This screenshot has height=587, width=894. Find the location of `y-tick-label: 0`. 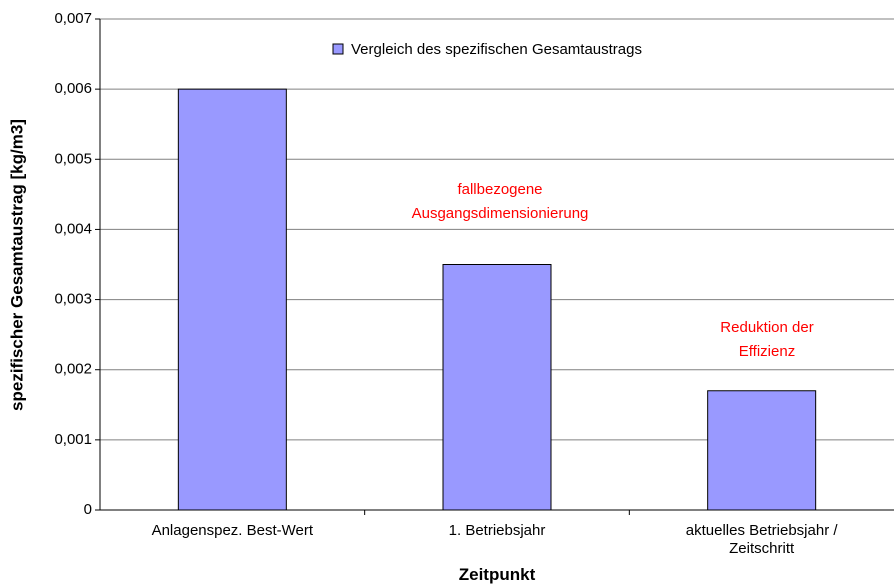

y-tick-label: 0 is located at coordinates (88, 509).